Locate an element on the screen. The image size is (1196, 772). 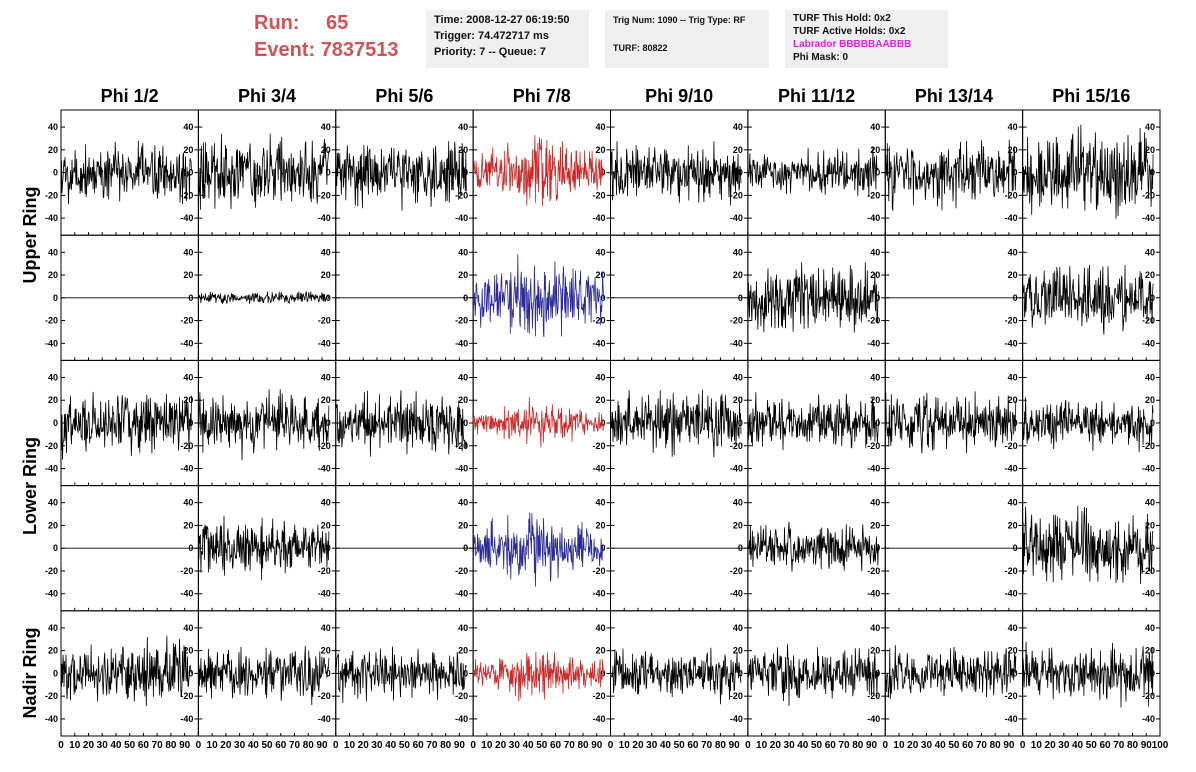
column-header: Phi 3/4 is located at coordinates (267, 96).